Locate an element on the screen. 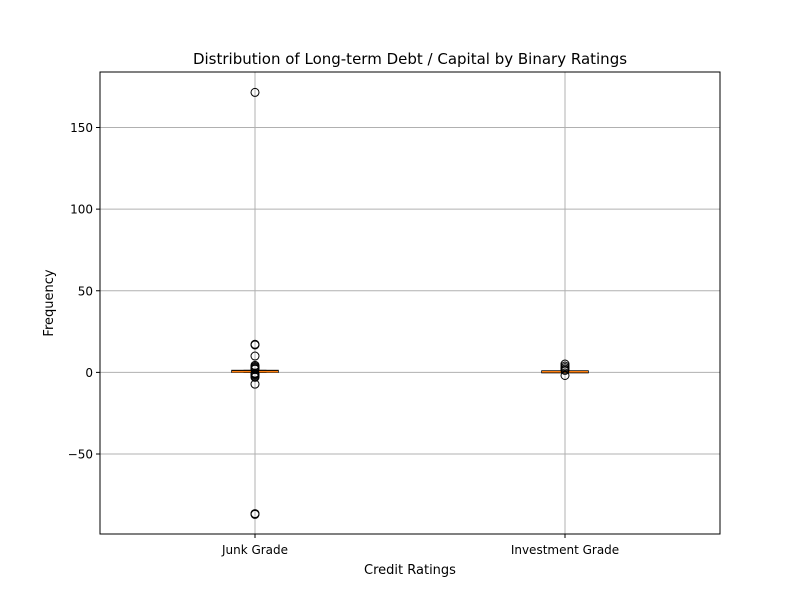  x-tick-label: Investment Grade is located at coordinates (565, 550).